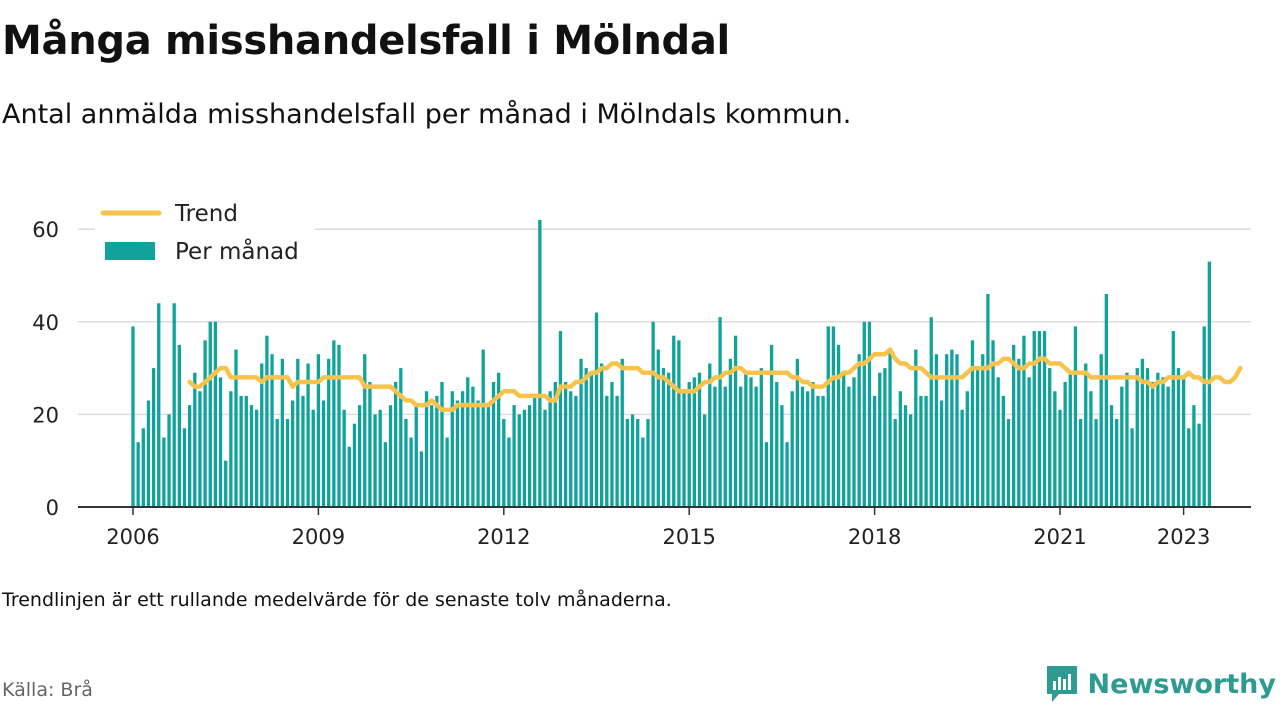 This screenshot has height=720, width=1280. Describe the element at coordinates (366, 41) in the screenshot. I see `chart-title: Många misshandelsfall i Mölndal` at that location.